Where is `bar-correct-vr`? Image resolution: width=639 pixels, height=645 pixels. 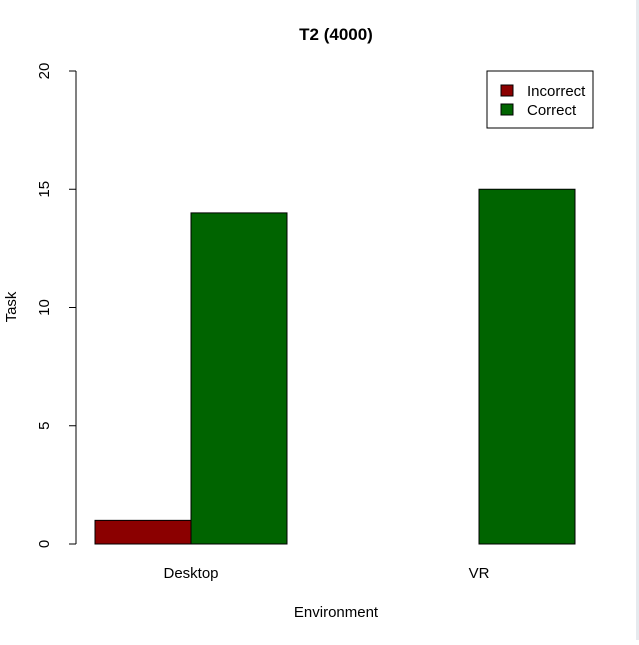
bar-correct-vr is located at coordinates (527, 366).